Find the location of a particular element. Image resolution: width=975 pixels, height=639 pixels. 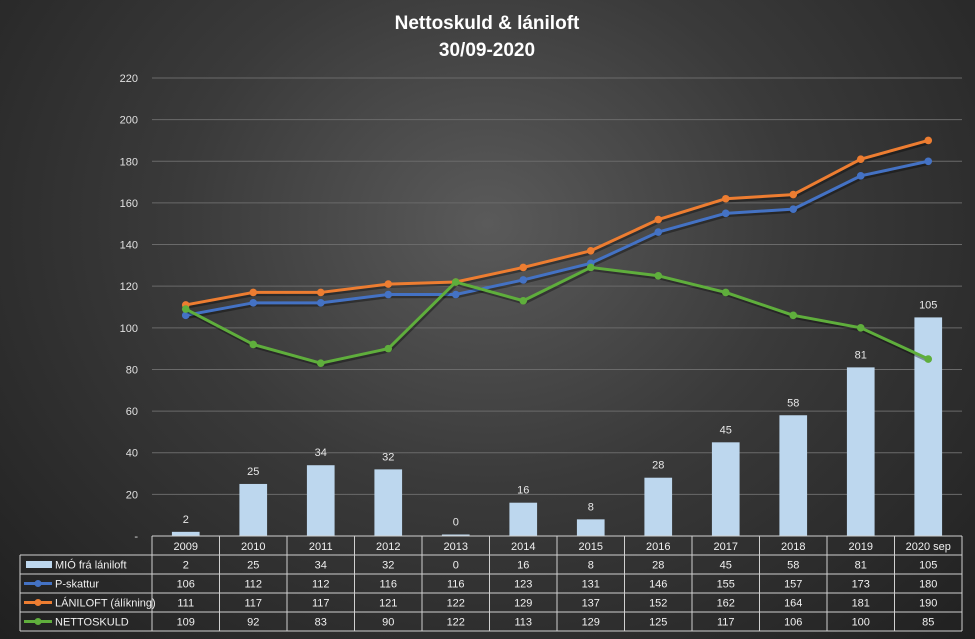

bar-data-label: 8 is located at coordinates (591, 507).